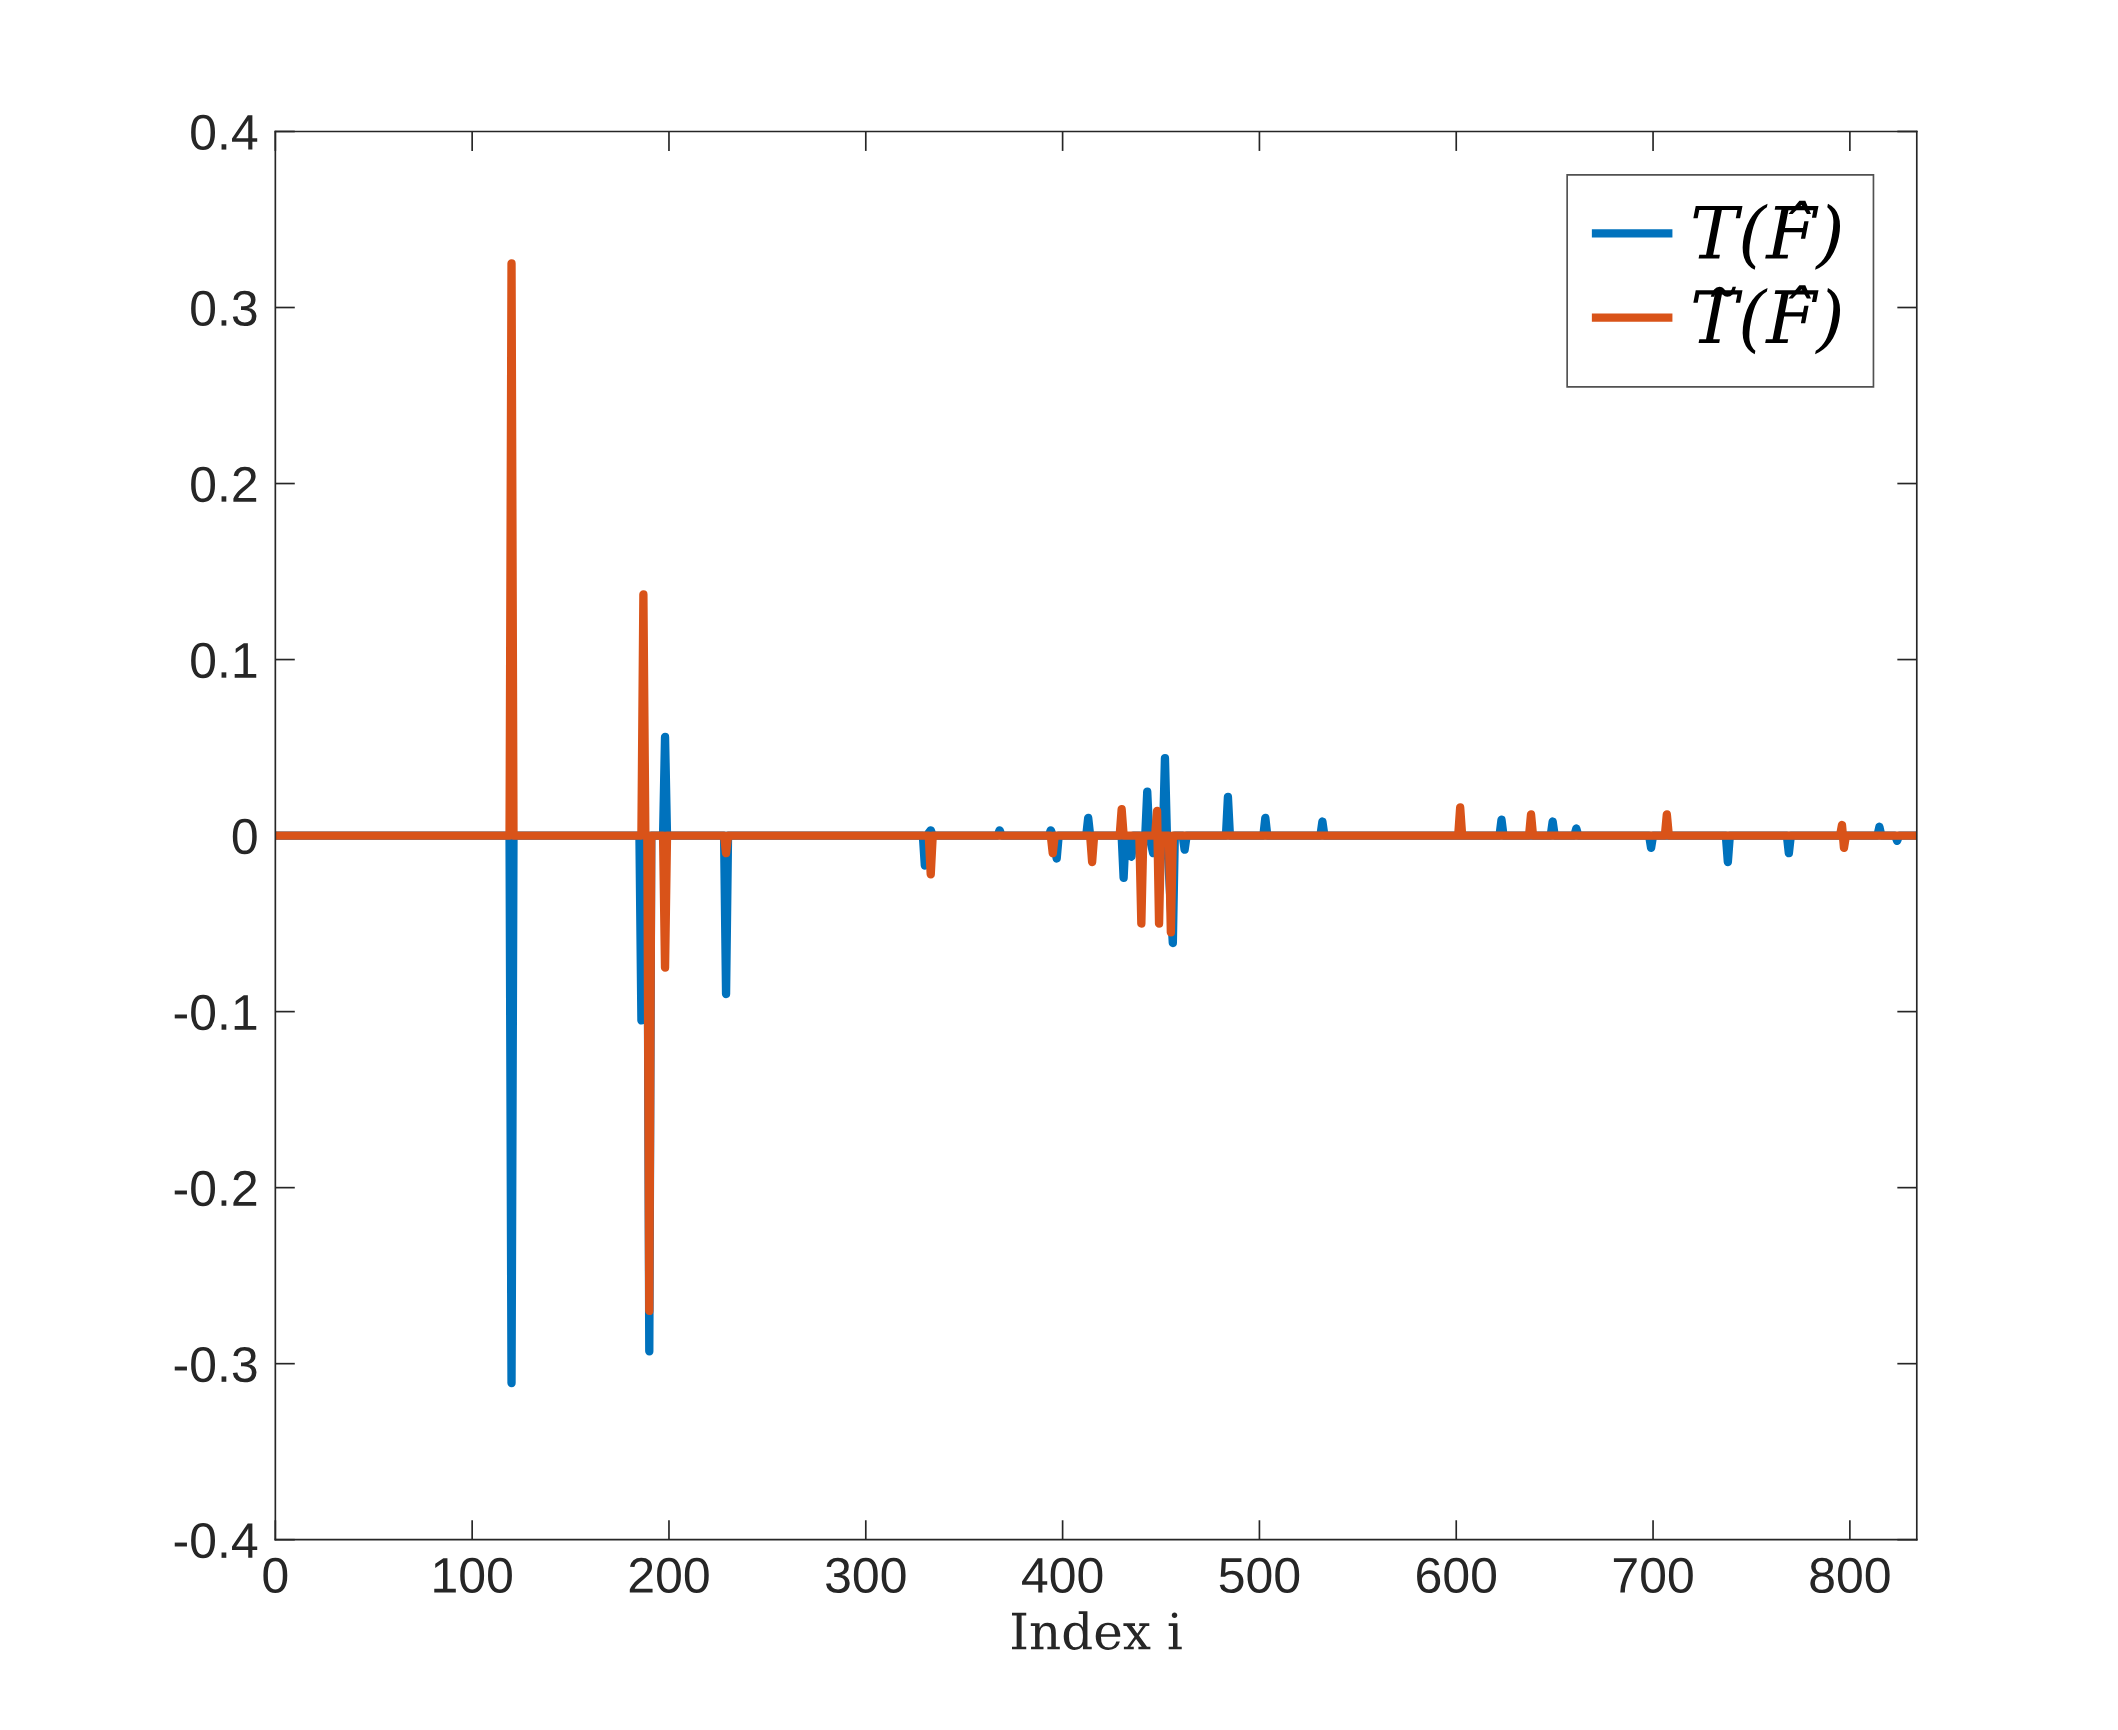 This screenshot has height=1730, width=2118. What do you see at coordinates (224, 308) in the screenshot?
I see `y-tick-label: 0.3` at bounding box center [224, 308].